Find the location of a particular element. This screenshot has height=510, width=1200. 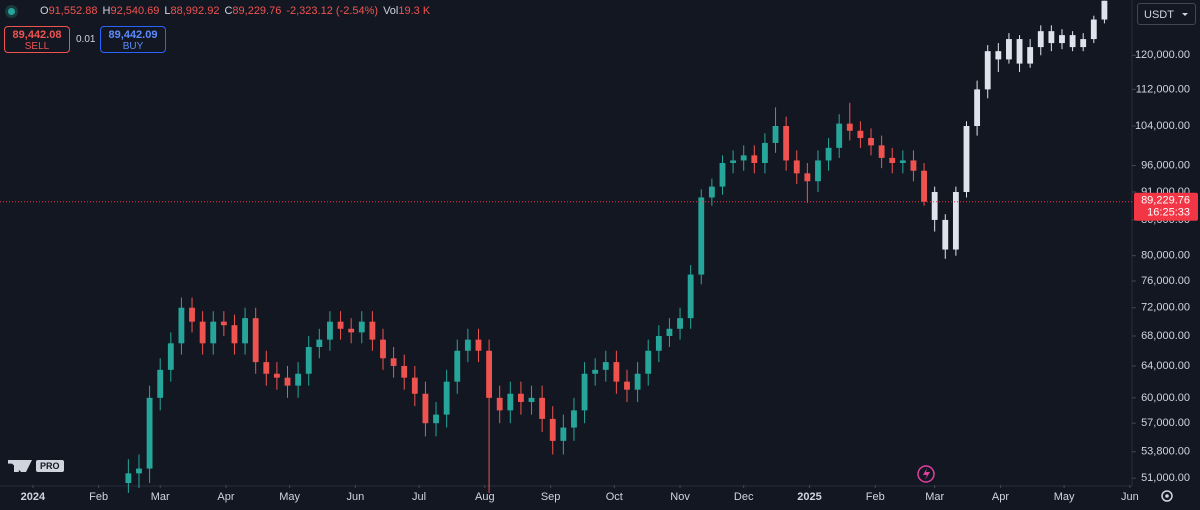

sell-label: SELL is located at coordinates (37, 46).